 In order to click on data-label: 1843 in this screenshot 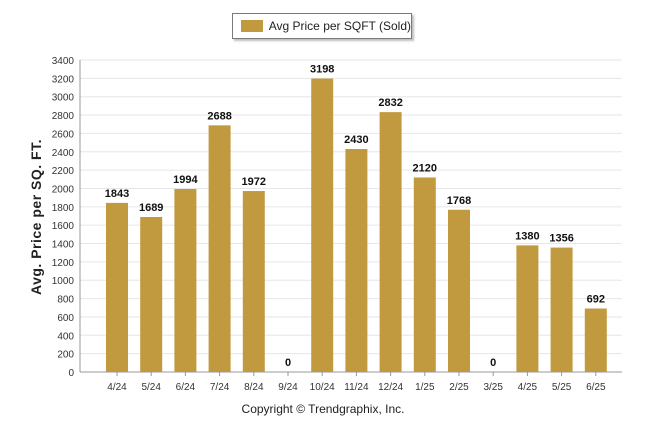, I will do `click(117, 194)`.